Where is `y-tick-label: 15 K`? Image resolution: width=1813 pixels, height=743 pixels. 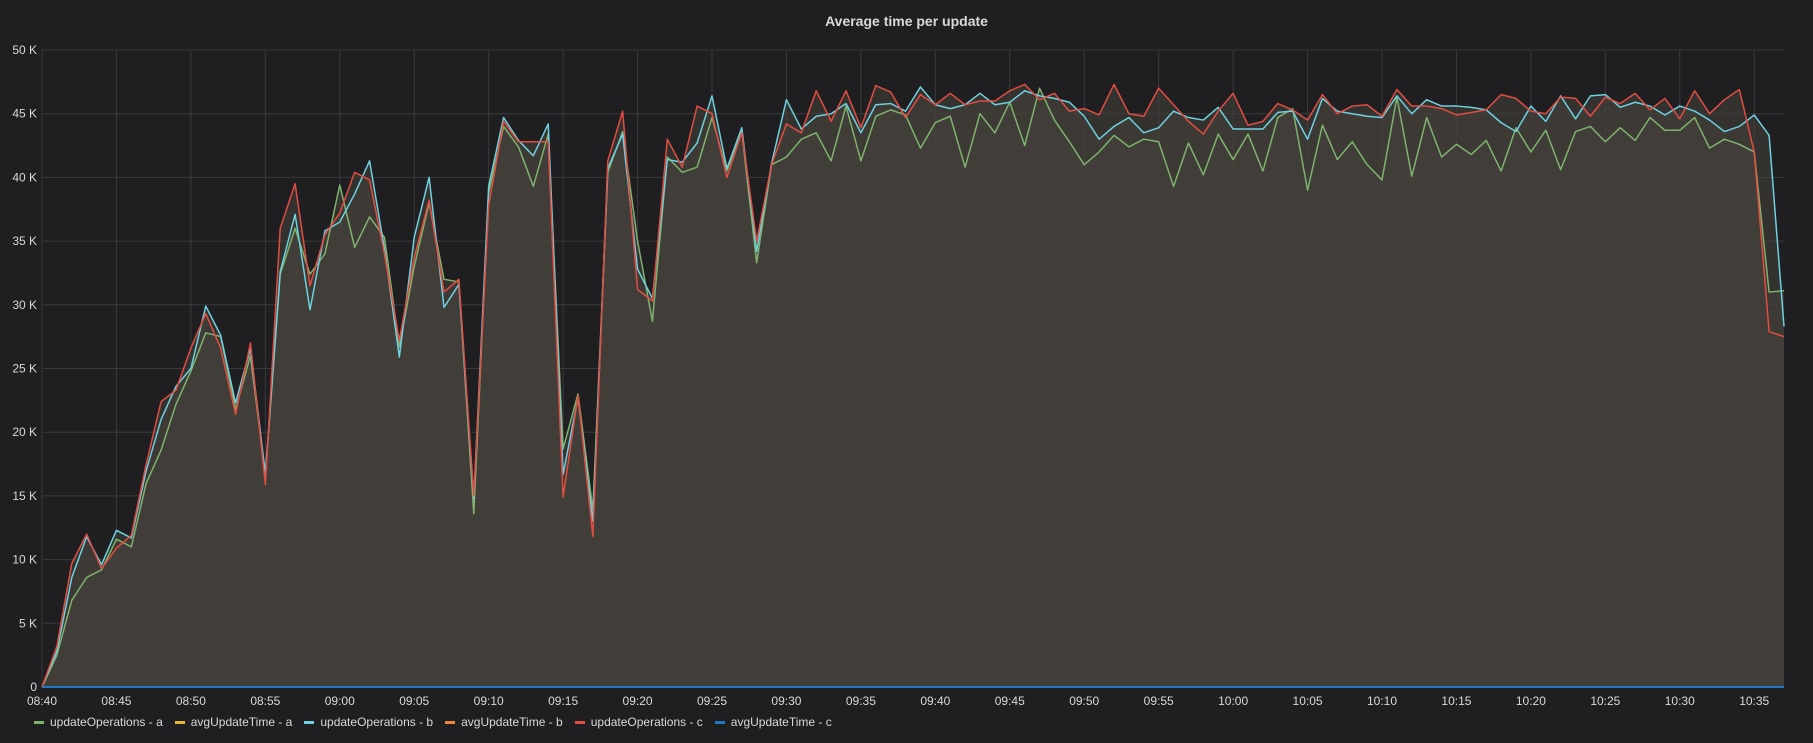
y-tick-label: 15 K is located at coordinates (24, 496).